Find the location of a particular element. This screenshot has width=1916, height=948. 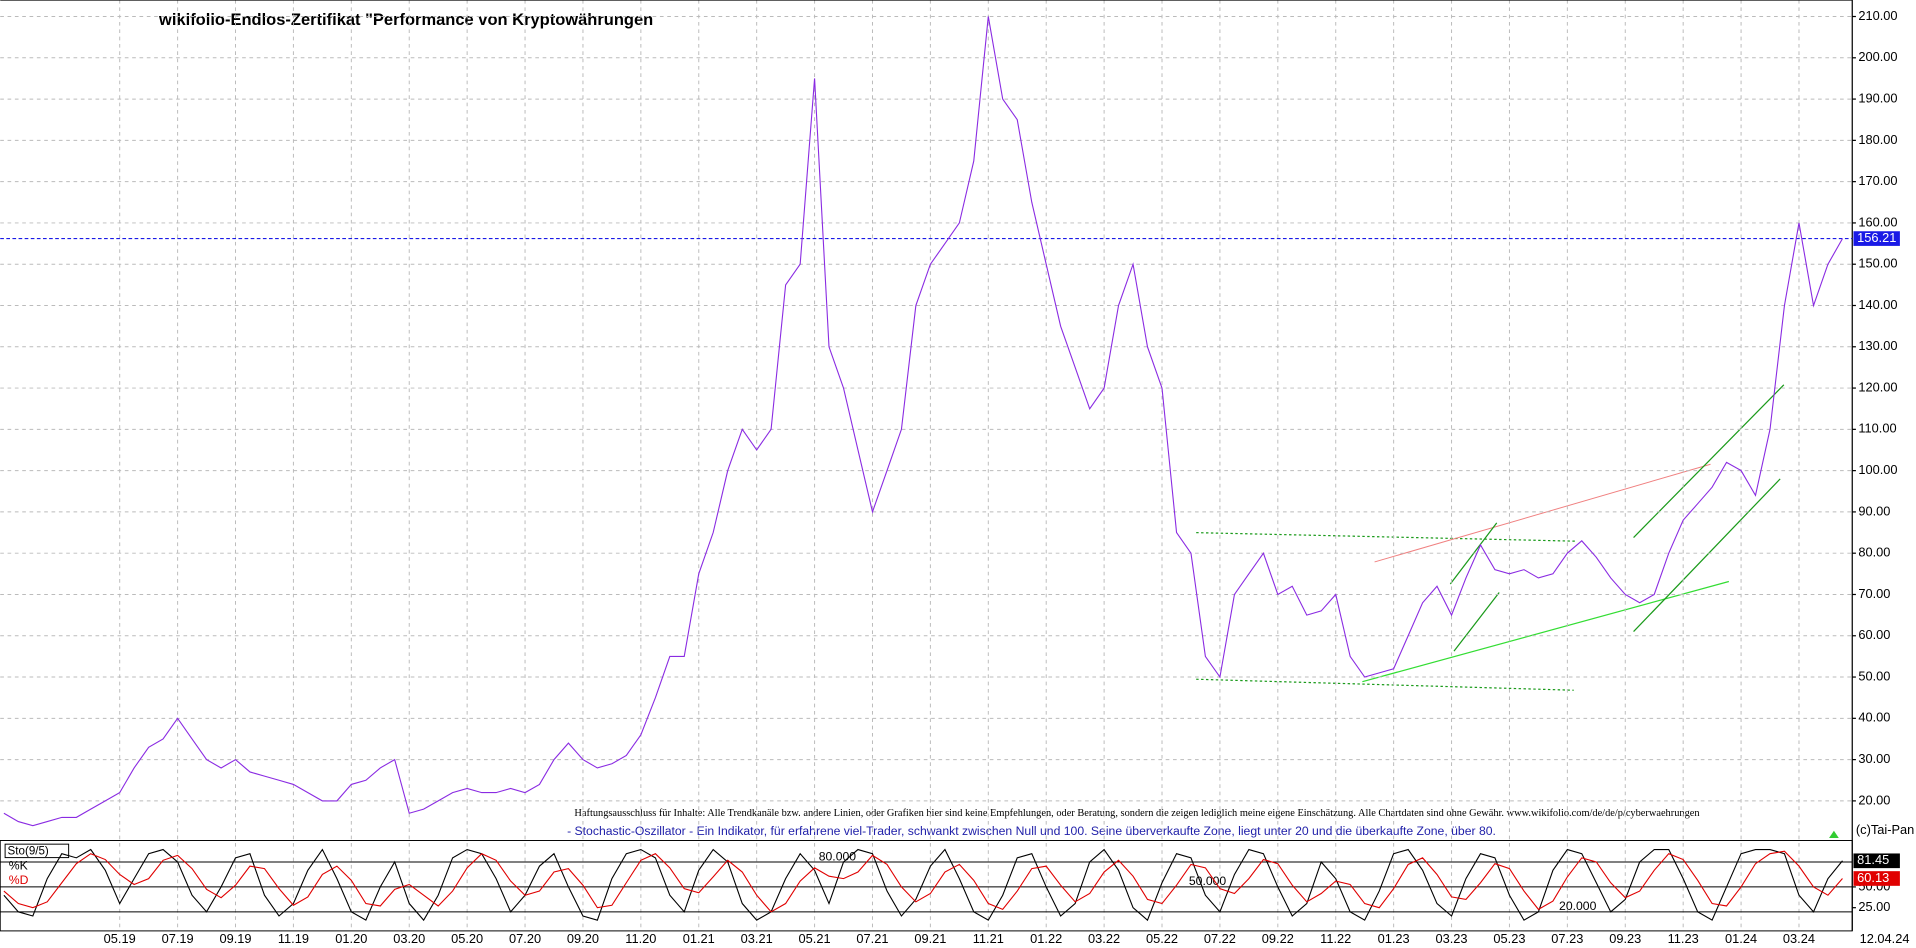

x-tick-label: 03.23 is located at coordinates (1452, 938).